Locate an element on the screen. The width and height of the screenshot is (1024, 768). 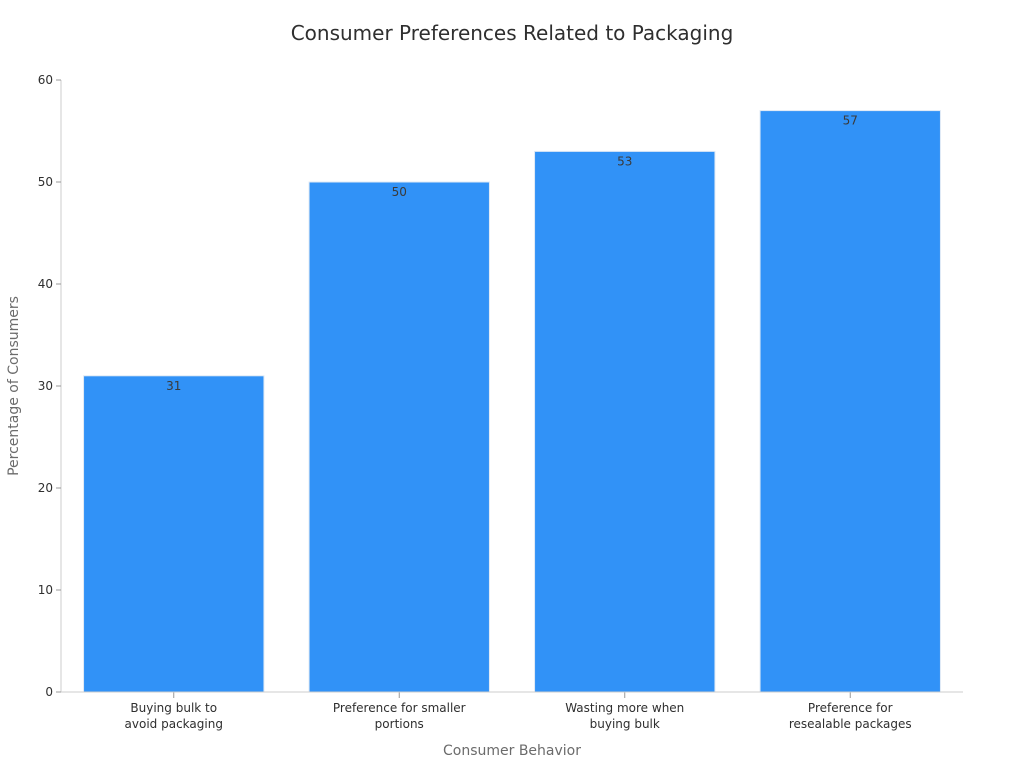
x-tick-label-4: Preference for resealable packages is located at coordinates (850, 716).